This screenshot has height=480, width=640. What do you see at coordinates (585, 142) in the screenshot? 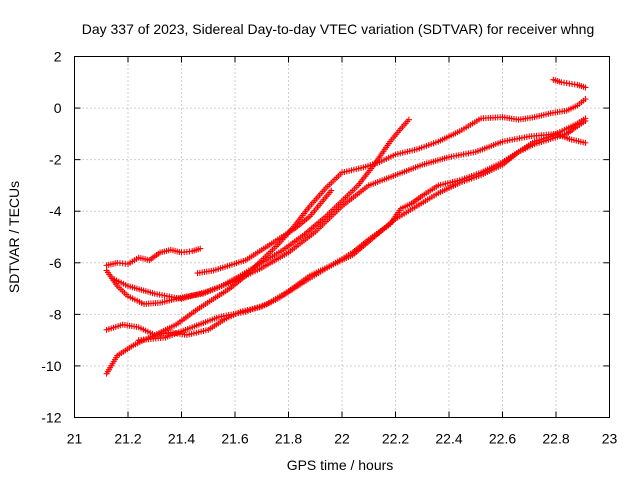
I see `data-point-track-c` at bounding box center [585, 142].